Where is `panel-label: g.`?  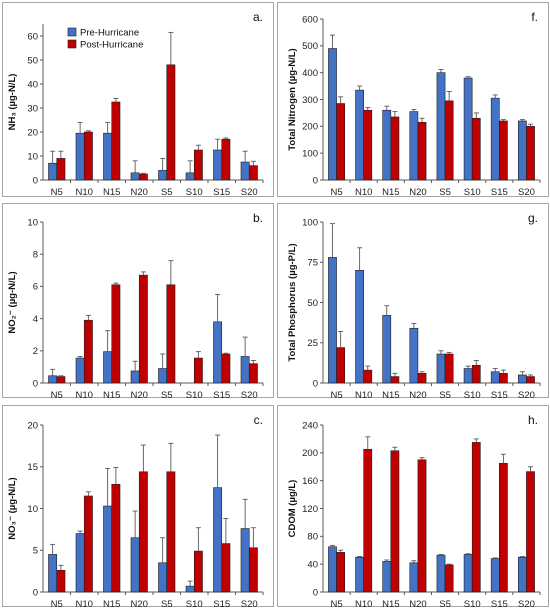
panel-label: g. is located at coordinates (533, 218).